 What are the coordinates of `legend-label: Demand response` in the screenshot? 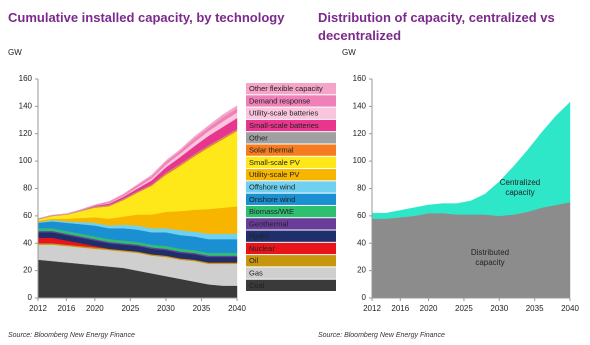 It's located at (279, 100).